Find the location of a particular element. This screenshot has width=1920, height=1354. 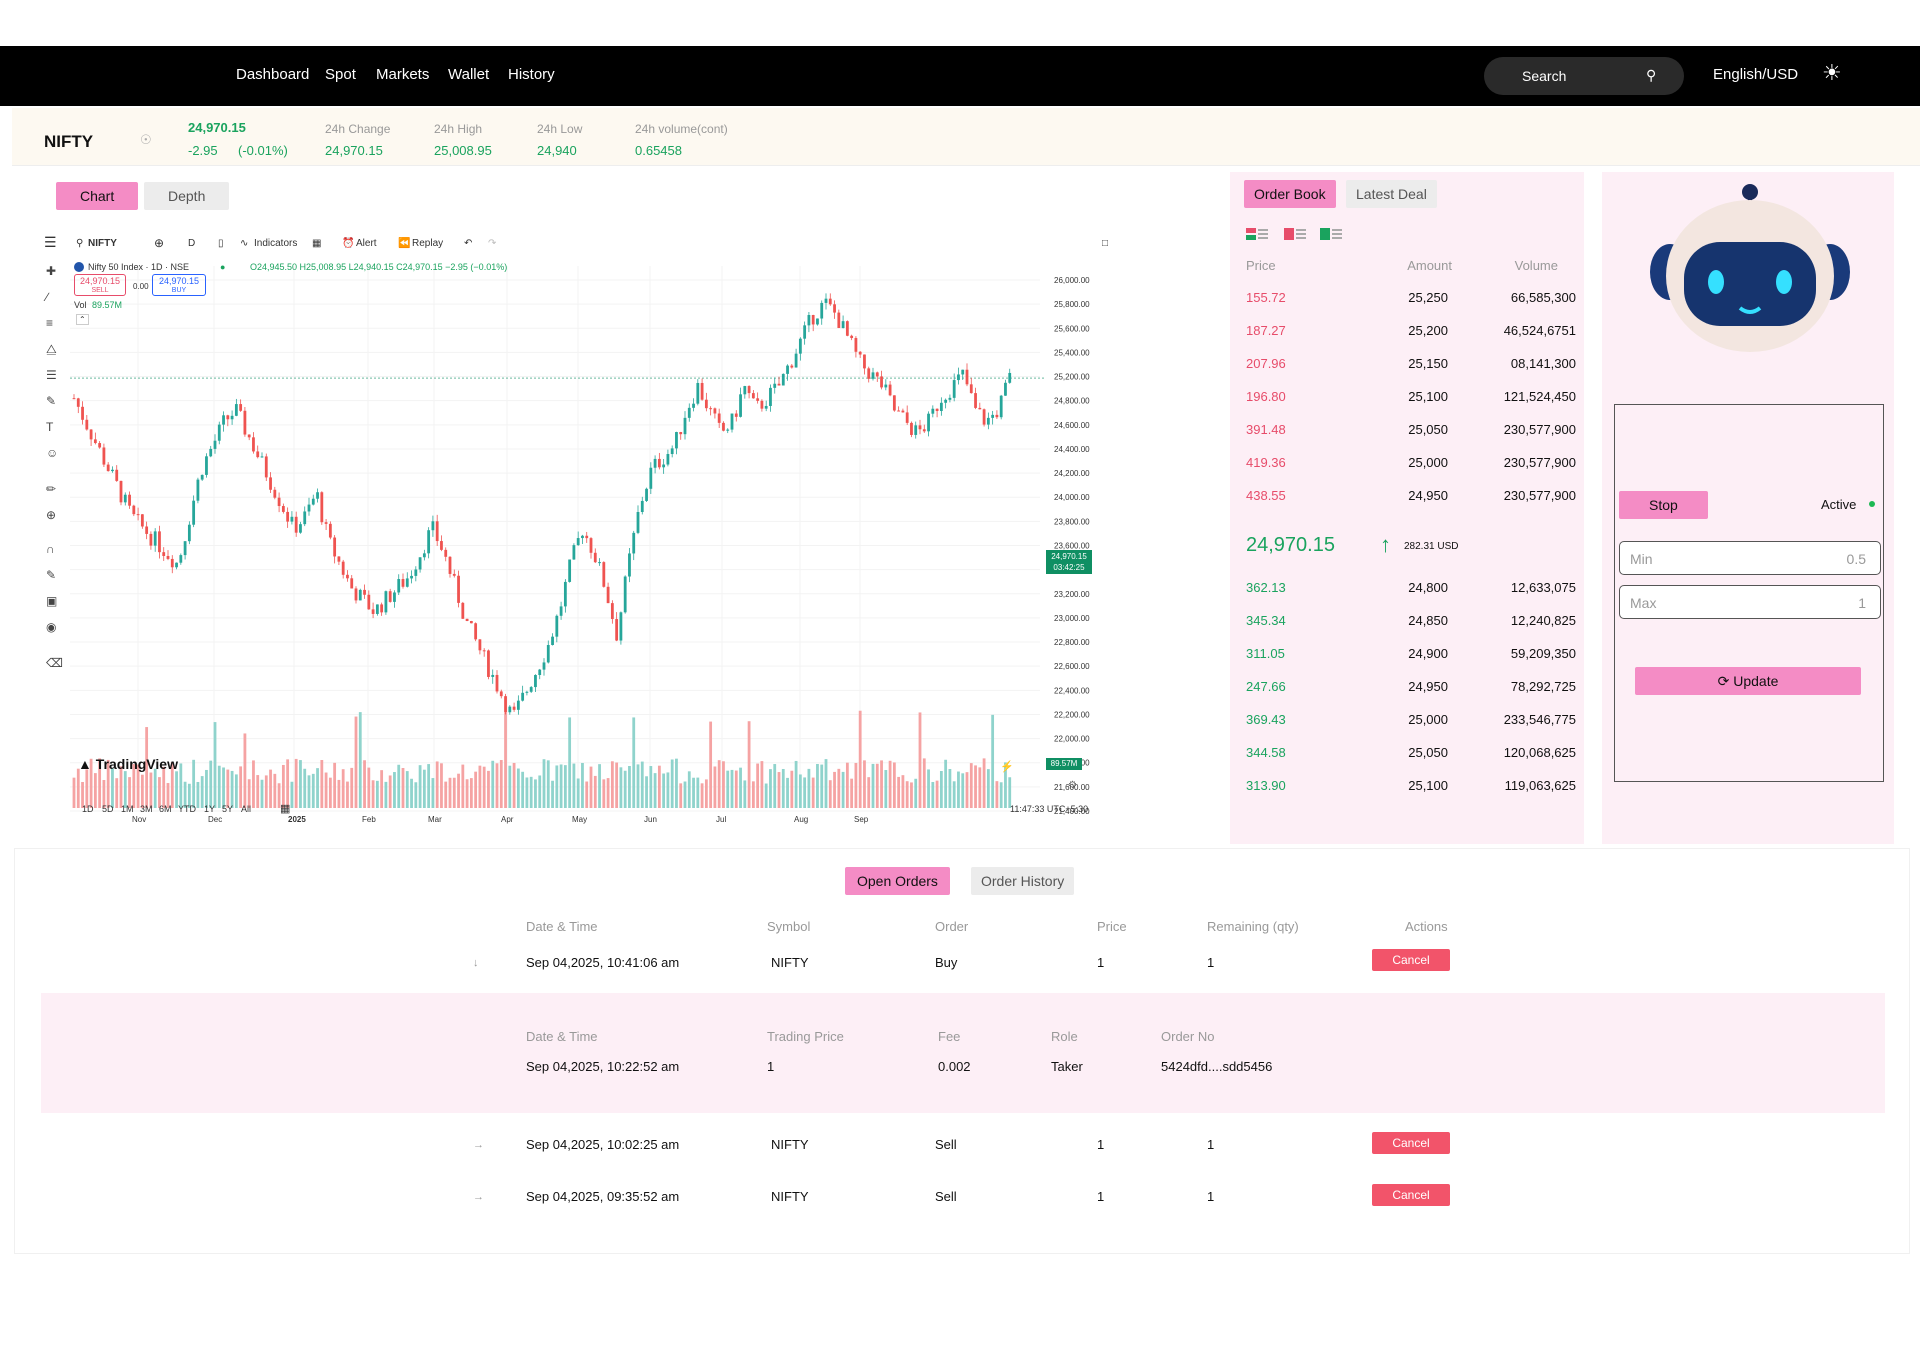

tab-latest-deal: Latest Deal is located at coordinates (1391, 194).